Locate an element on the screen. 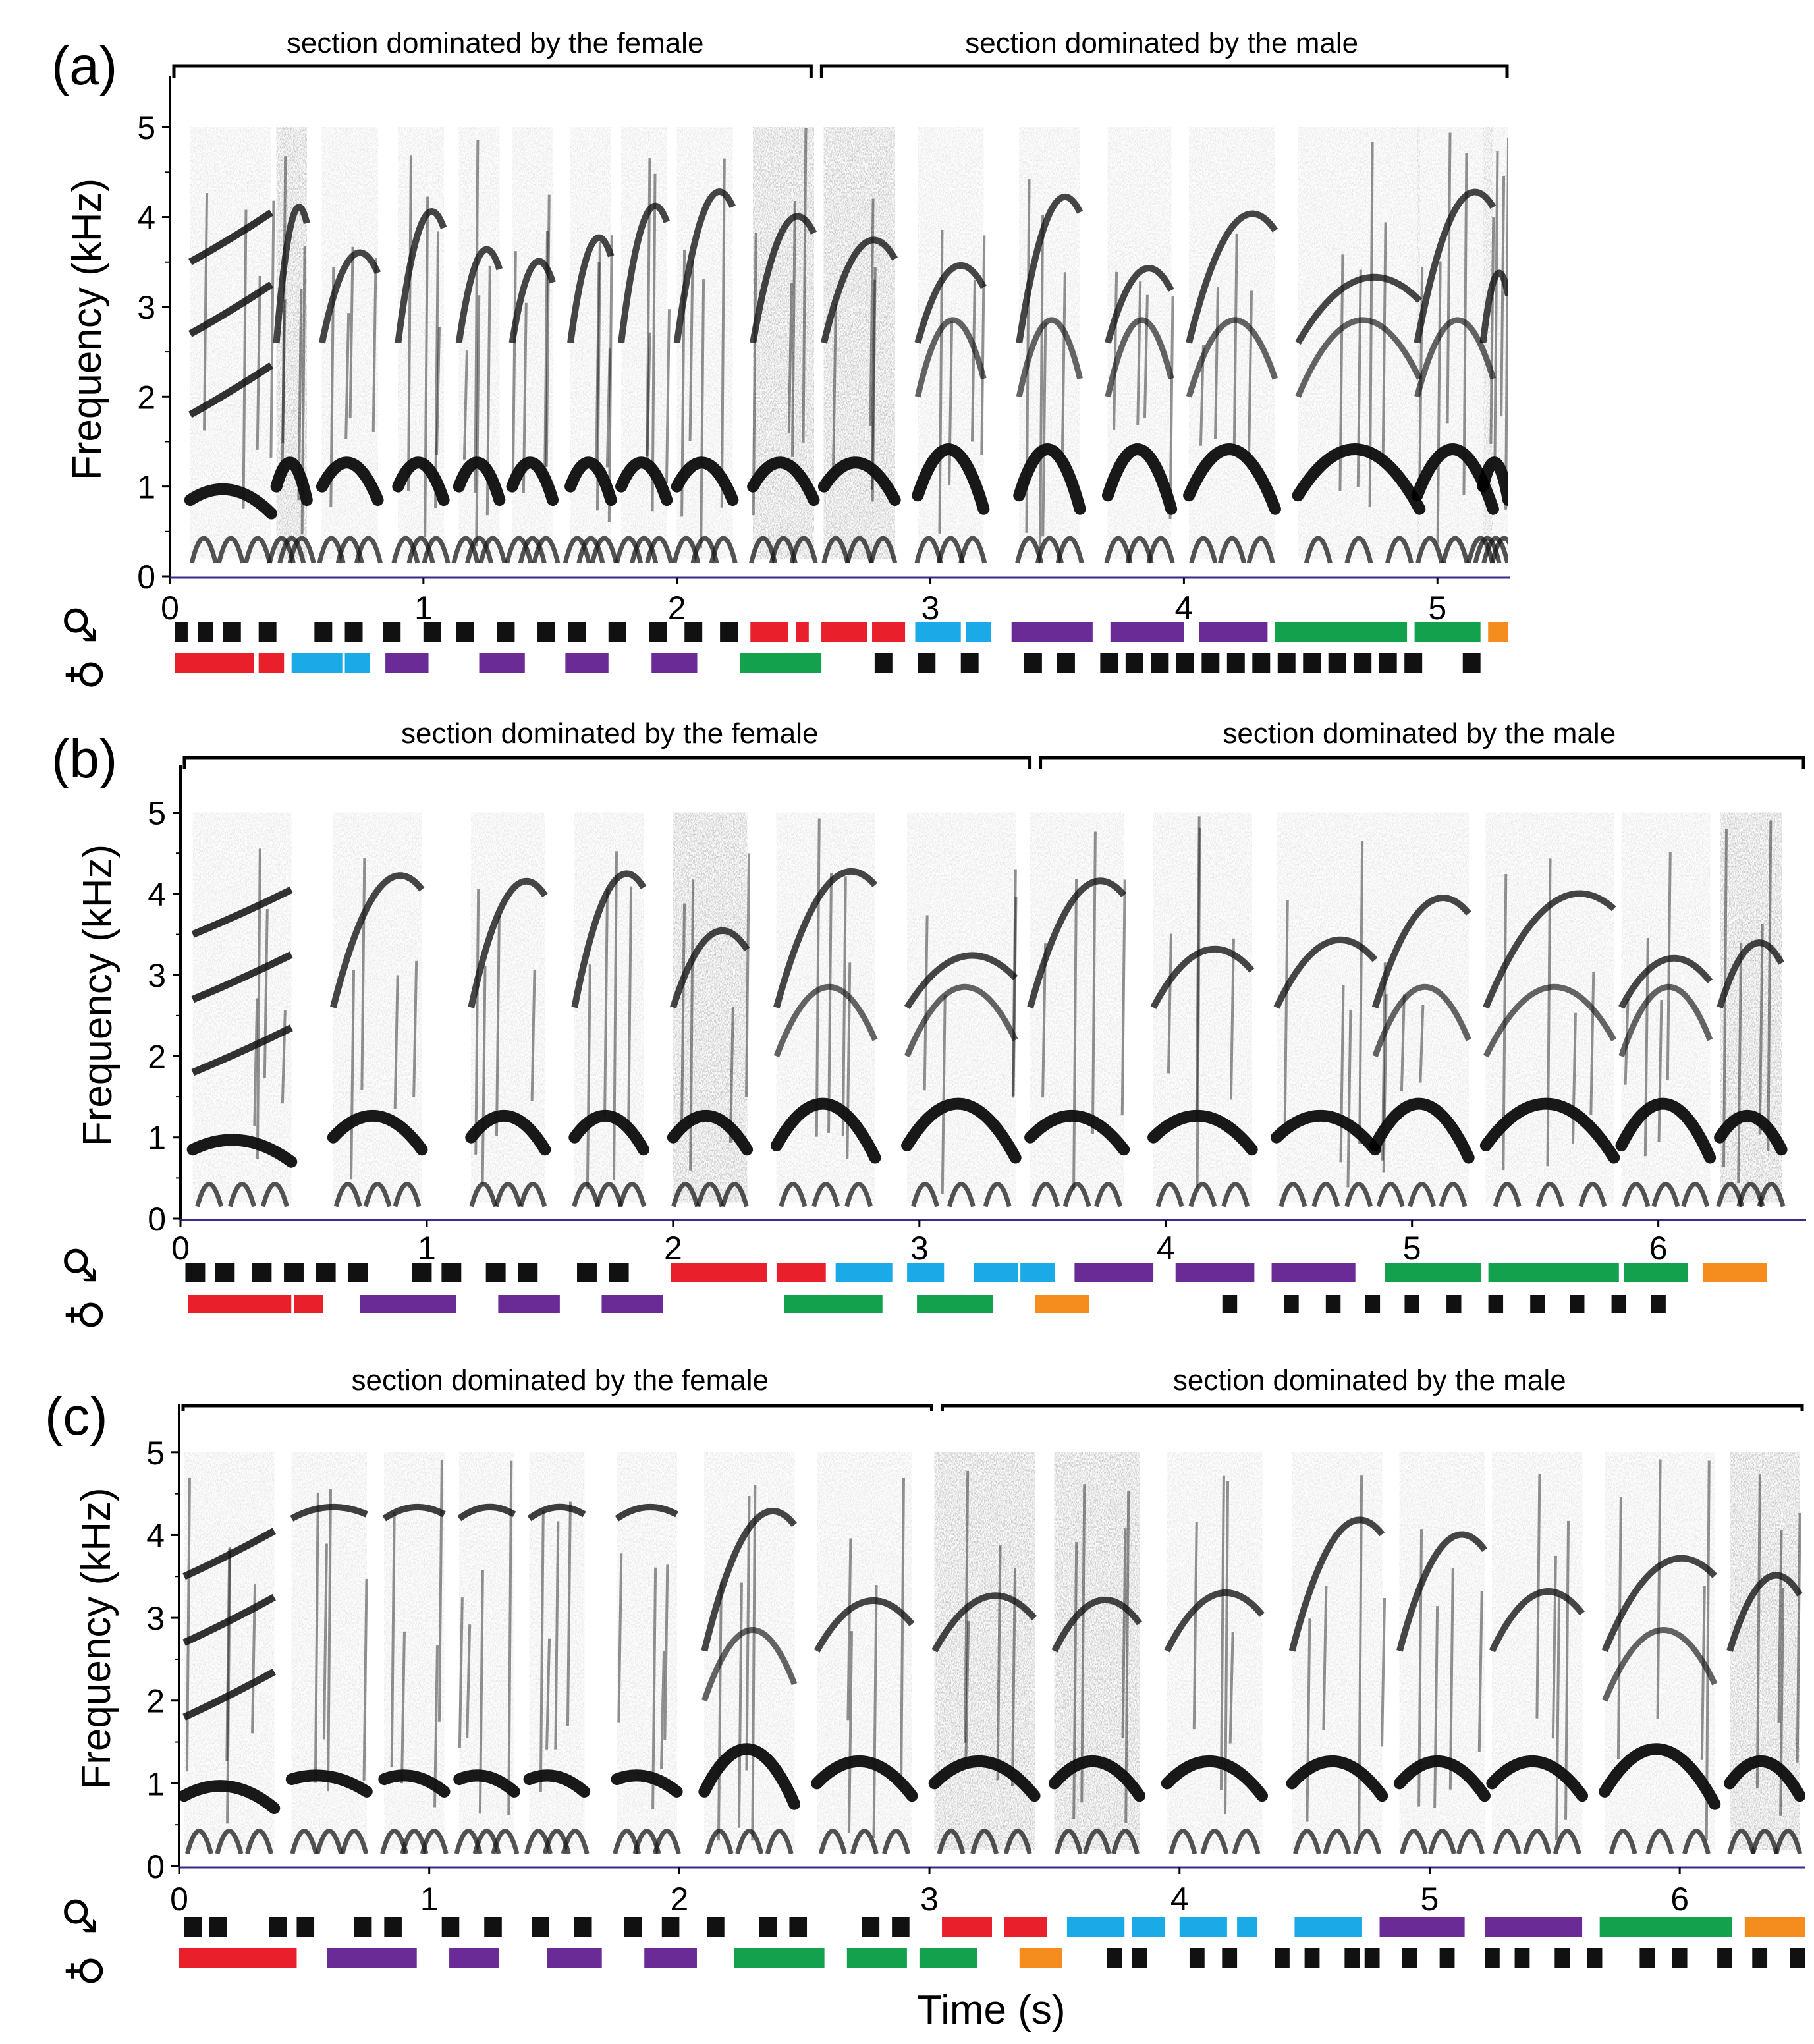  x-axis-title: Time (s) is located at coordinates (992, 2010).